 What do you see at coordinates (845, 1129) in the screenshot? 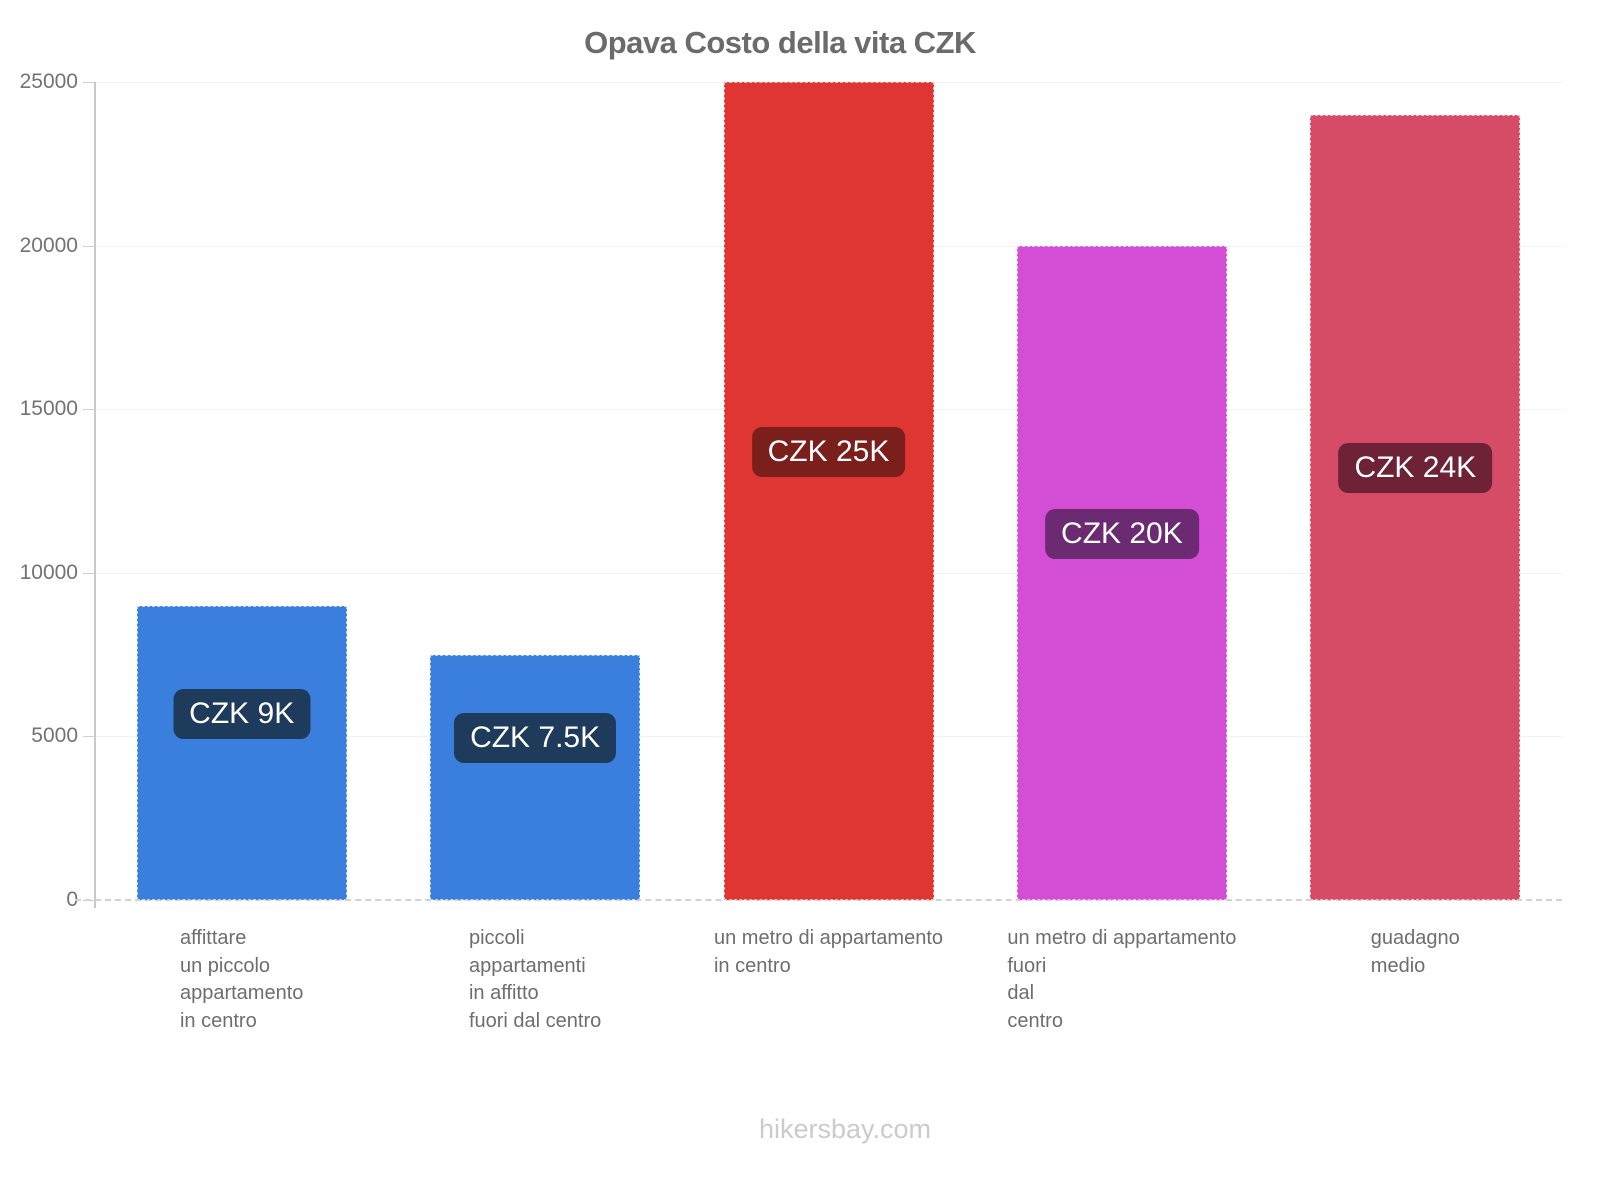
I see `watermark-hikersbay: hikersbay.com` at bounding box center [845, 1129].